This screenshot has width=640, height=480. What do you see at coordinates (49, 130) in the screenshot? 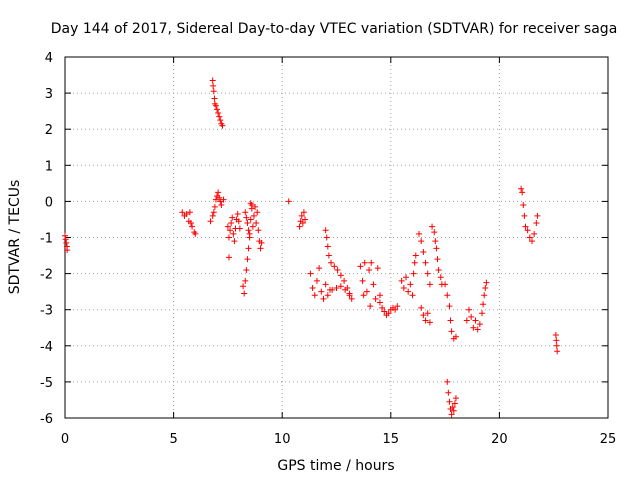
I see `y-tick-label: 2` at bounding box center [49, 130].